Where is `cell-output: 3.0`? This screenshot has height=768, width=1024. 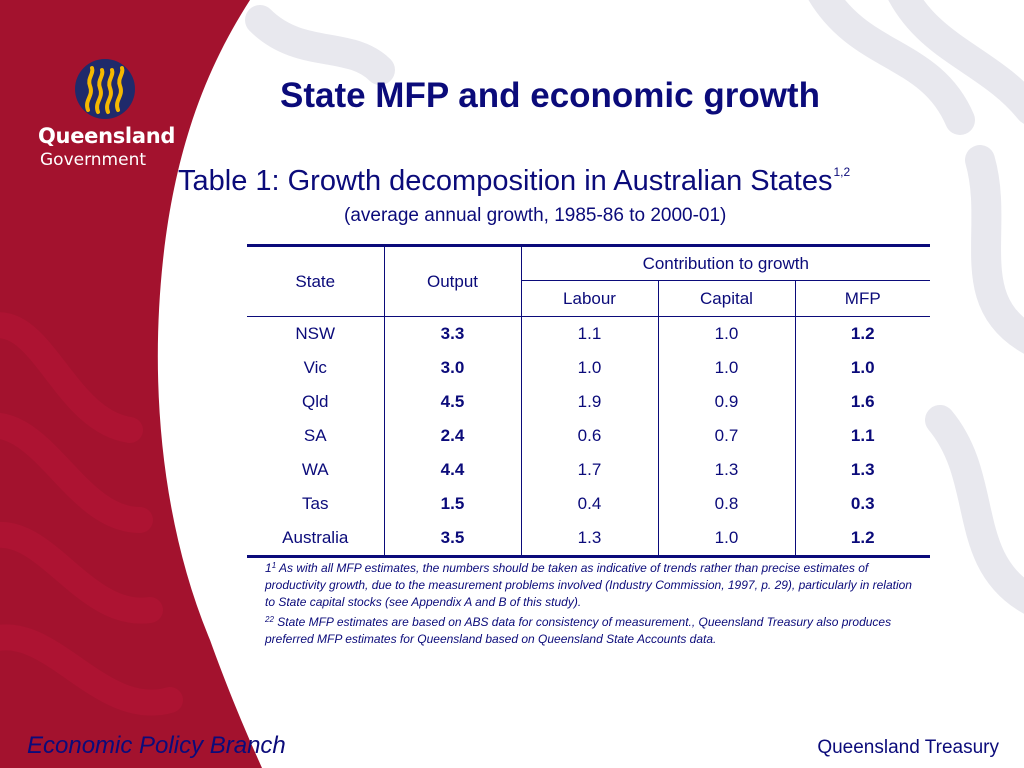
cell-output: 3.0 is located at coordinates (453, 368).